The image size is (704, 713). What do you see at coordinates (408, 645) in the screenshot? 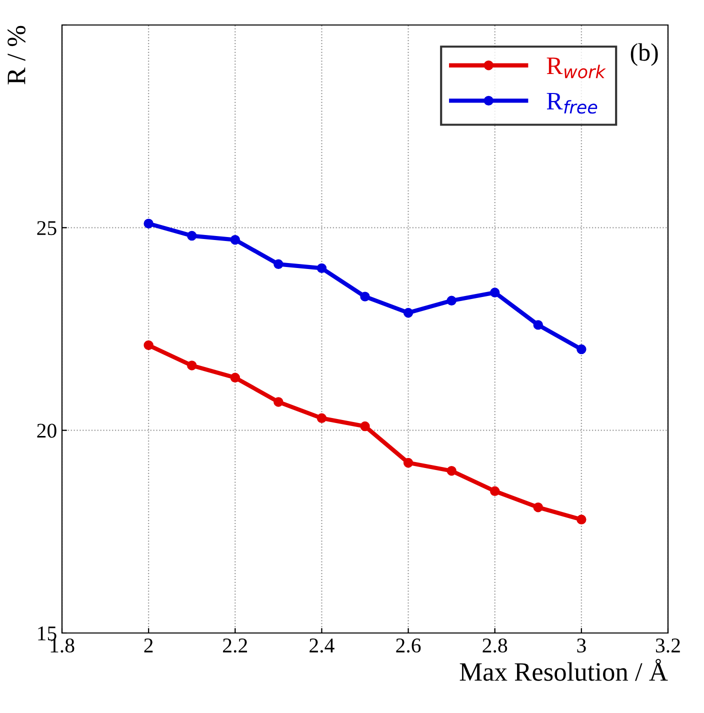
I see `x-tick-label: 2.6` at bounding box center [408, 645].